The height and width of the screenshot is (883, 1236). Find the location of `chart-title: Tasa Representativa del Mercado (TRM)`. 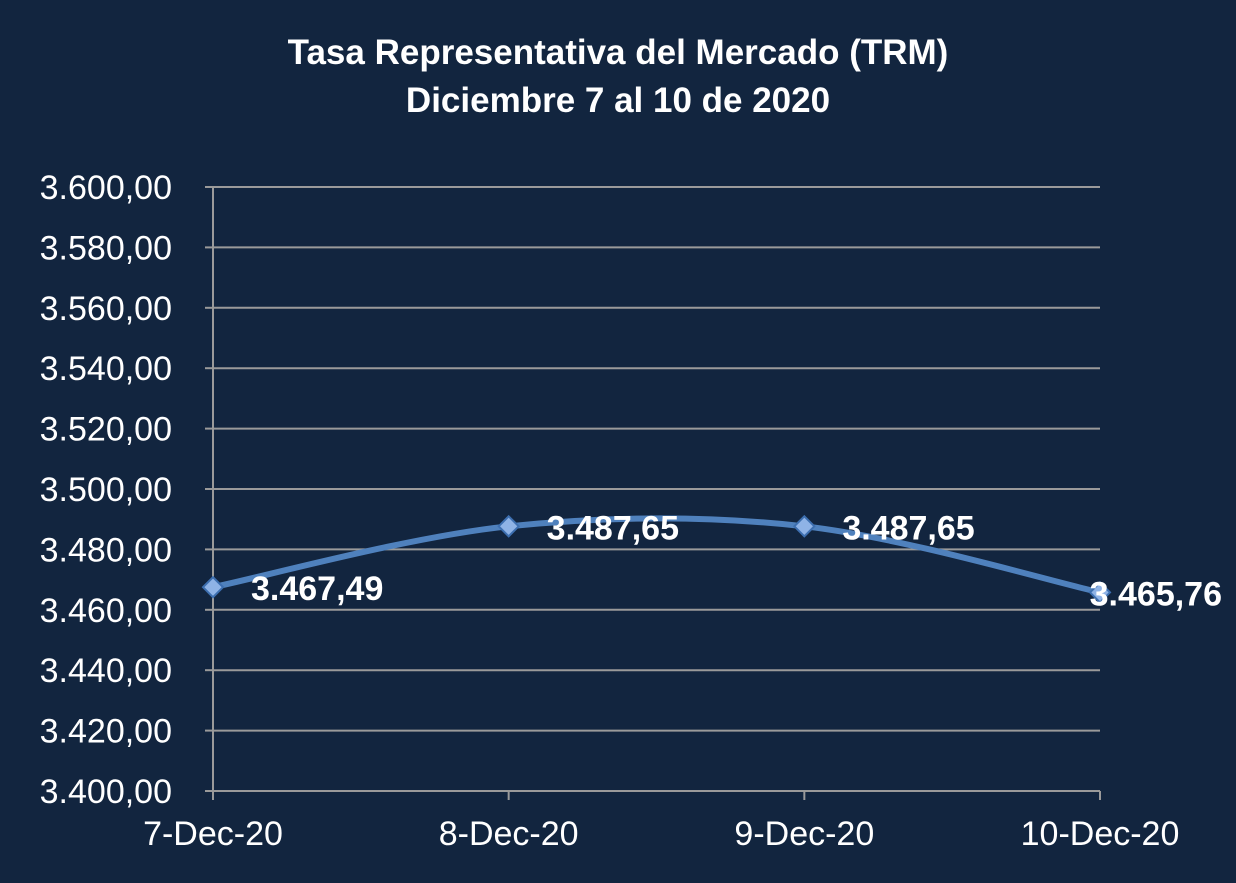

chart-title: Tasa Representativa del Mercado (TRM) is located at coordinates (618, 52).